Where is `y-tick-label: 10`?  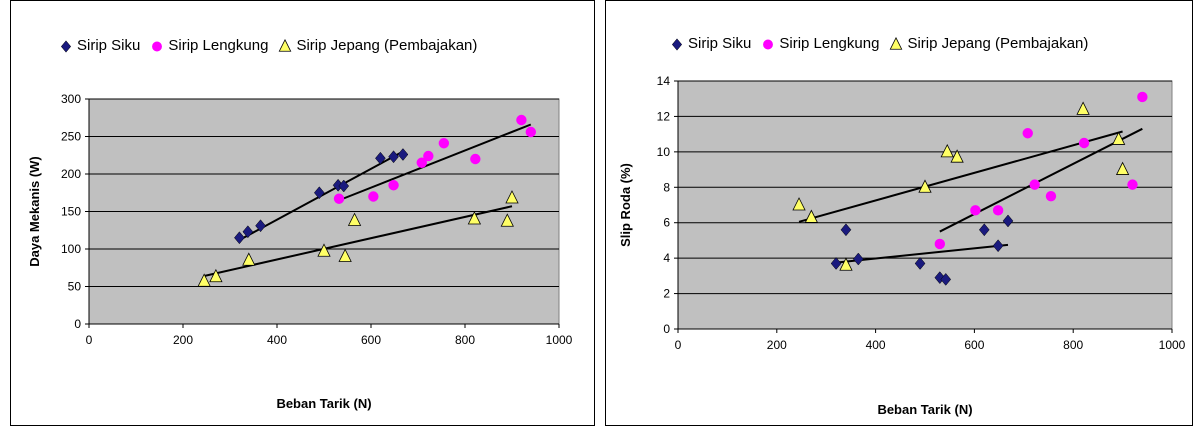
y-tick-label: 10 is located at coordinates (664, 152).